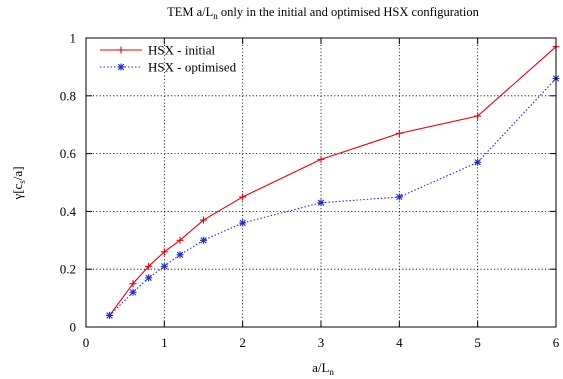  Describe the element at coordinates (73, 38) in the screenshot. I see `y-tick-label: 1` at that location.